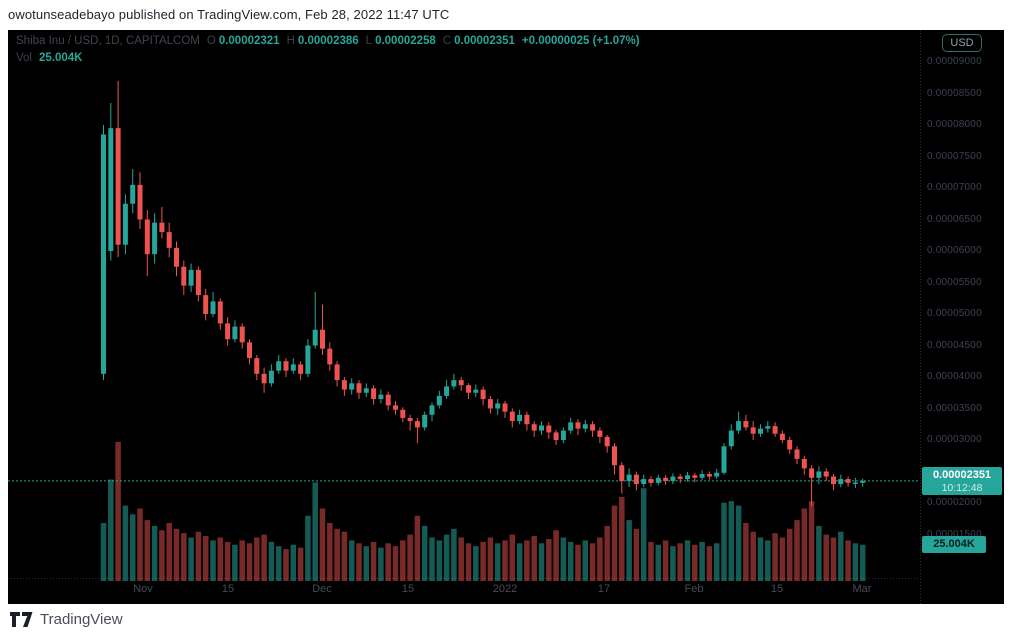  What do you see at coordinates (81, 619) in the screenshot?
I see `brand-name: TradingView` at bounding box center [81, 619].